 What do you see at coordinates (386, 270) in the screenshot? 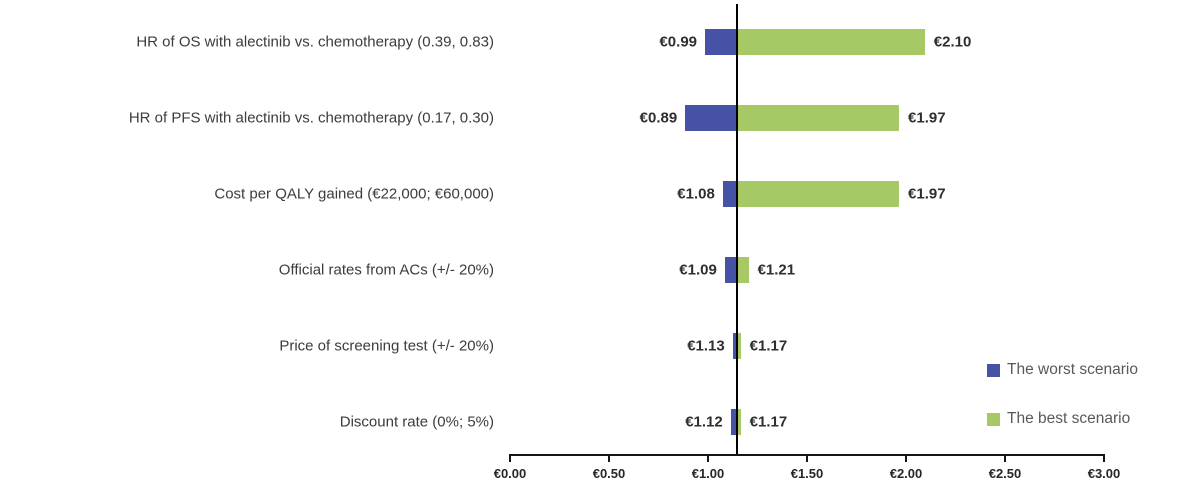
I see `category-label: Official rates from ACs (+/- 20%)` at bounding box center [386, 270].